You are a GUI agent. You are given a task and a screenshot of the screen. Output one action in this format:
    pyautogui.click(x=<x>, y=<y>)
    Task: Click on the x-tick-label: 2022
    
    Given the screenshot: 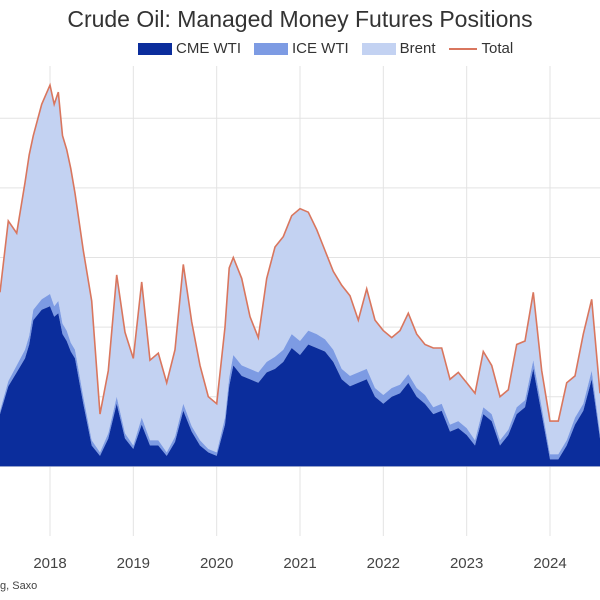 What is the action you would take?
    pyautogui.click(x=383, y=563)
    